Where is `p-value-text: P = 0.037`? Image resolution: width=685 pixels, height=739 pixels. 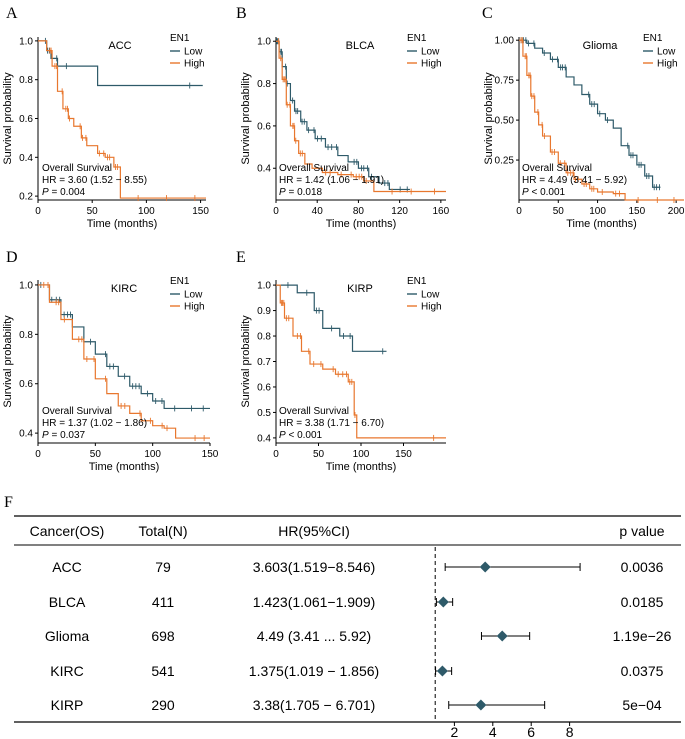 p-value-text: P = 0.037 is located at coordinates (64, 435).